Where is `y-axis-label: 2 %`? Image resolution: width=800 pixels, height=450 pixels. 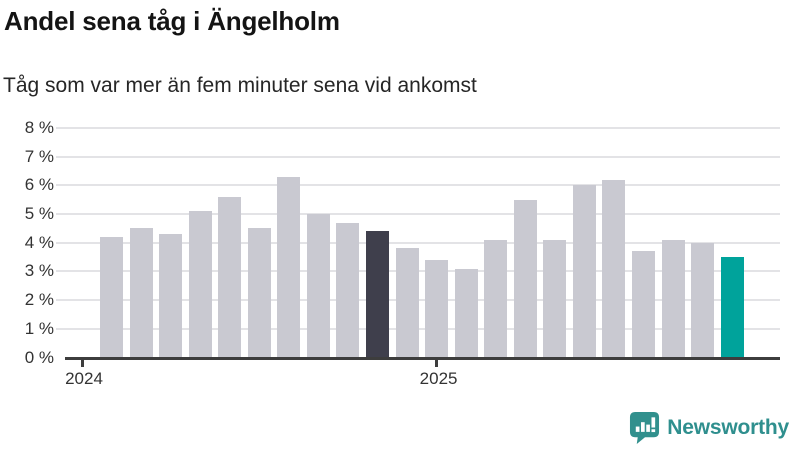 y-axis-label: 2 % is located at coordinates (39, 300).